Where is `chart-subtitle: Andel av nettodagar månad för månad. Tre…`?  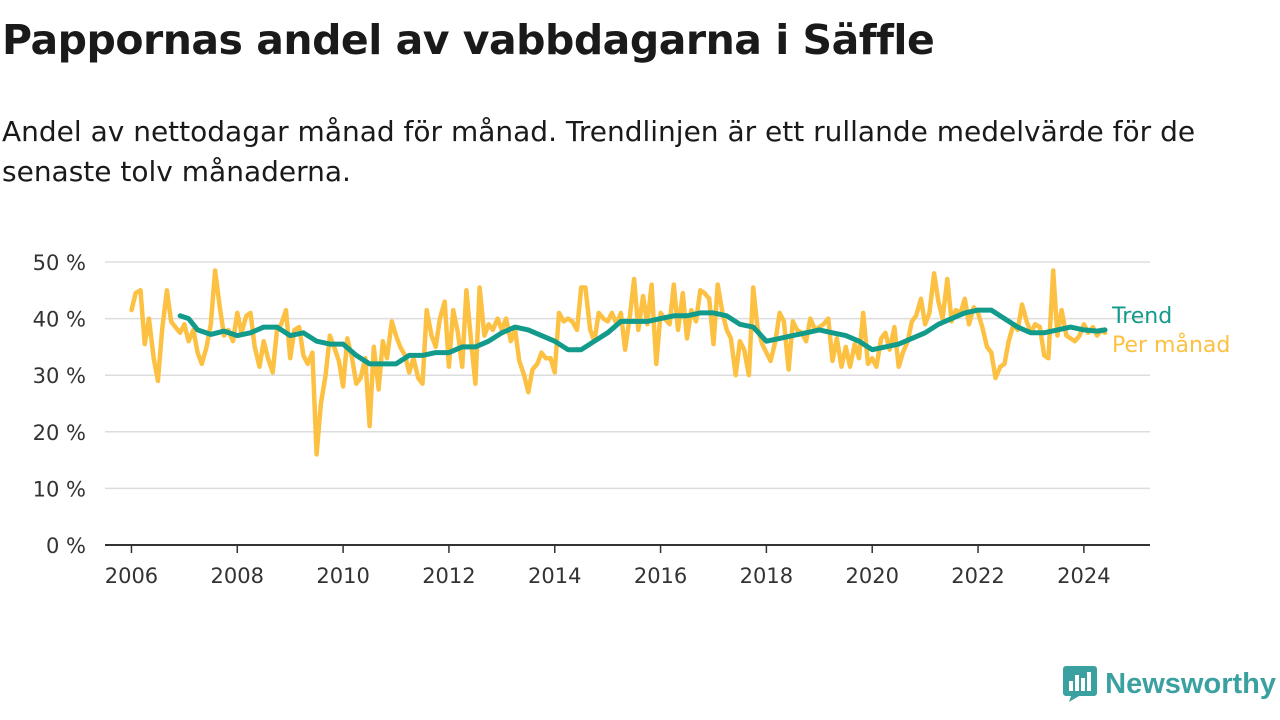 chart-subtitle: Andel av nettodagar månad för månad. Tre… is located at coordinates (599, 151).